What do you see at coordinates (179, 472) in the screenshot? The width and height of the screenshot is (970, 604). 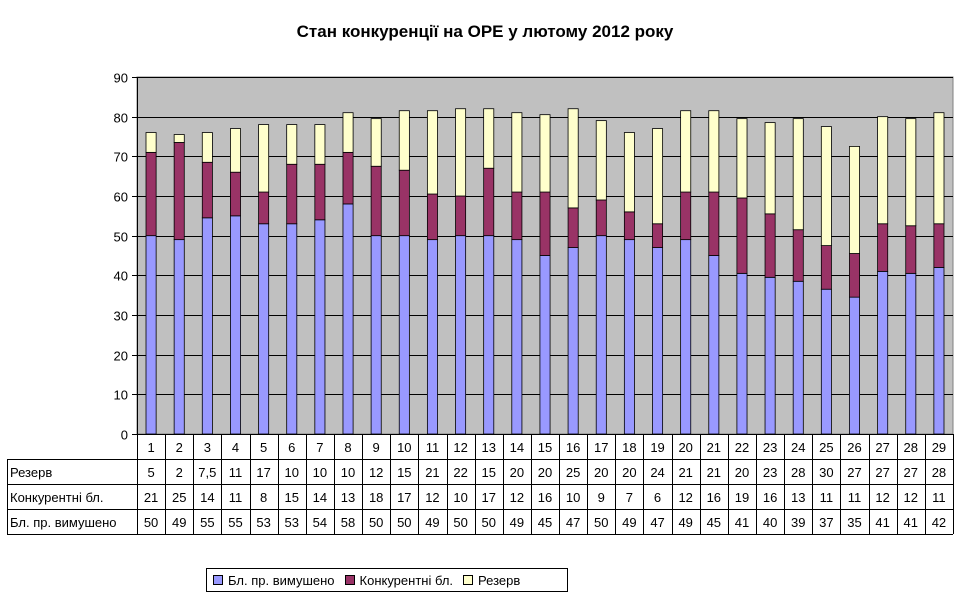 I see `table-cell: 2` at bounding box center [179, 472].